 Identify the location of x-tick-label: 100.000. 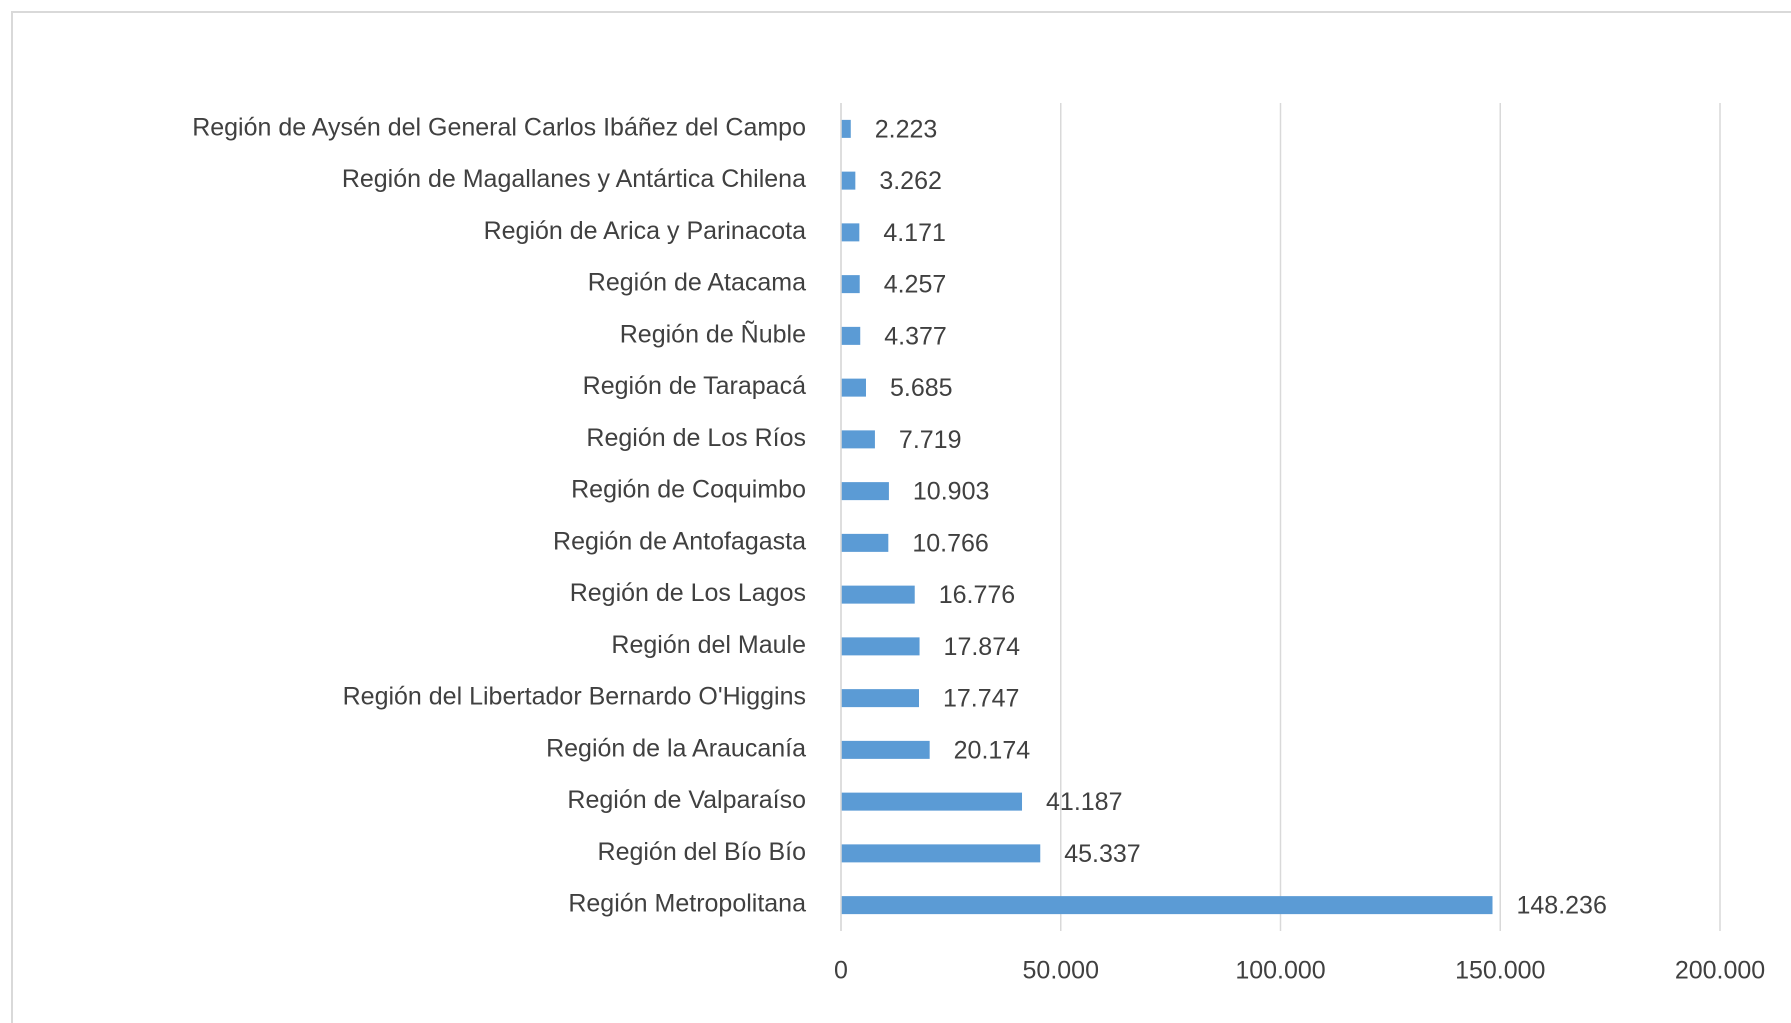
(1280, 971).